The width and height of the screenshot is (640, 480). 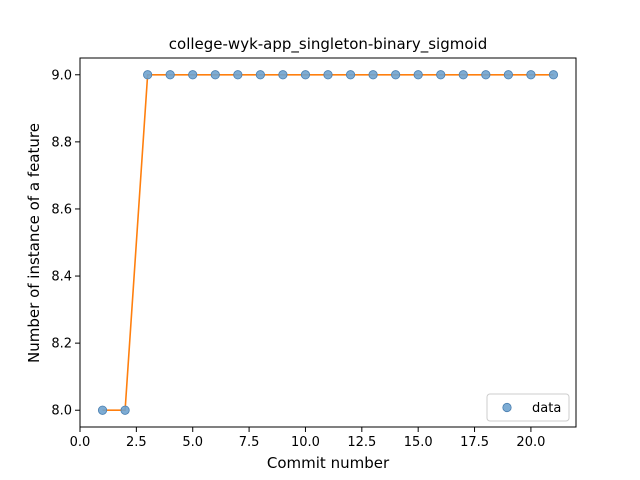 I want to click on legend: data, so click(x=528, y=407).